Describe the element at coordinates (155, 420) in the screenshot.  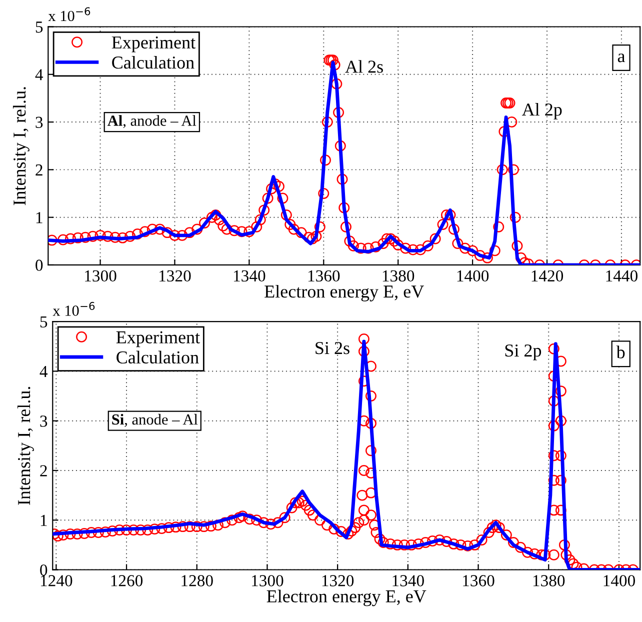
I see `annotation: Si, anode – Al` at that location.